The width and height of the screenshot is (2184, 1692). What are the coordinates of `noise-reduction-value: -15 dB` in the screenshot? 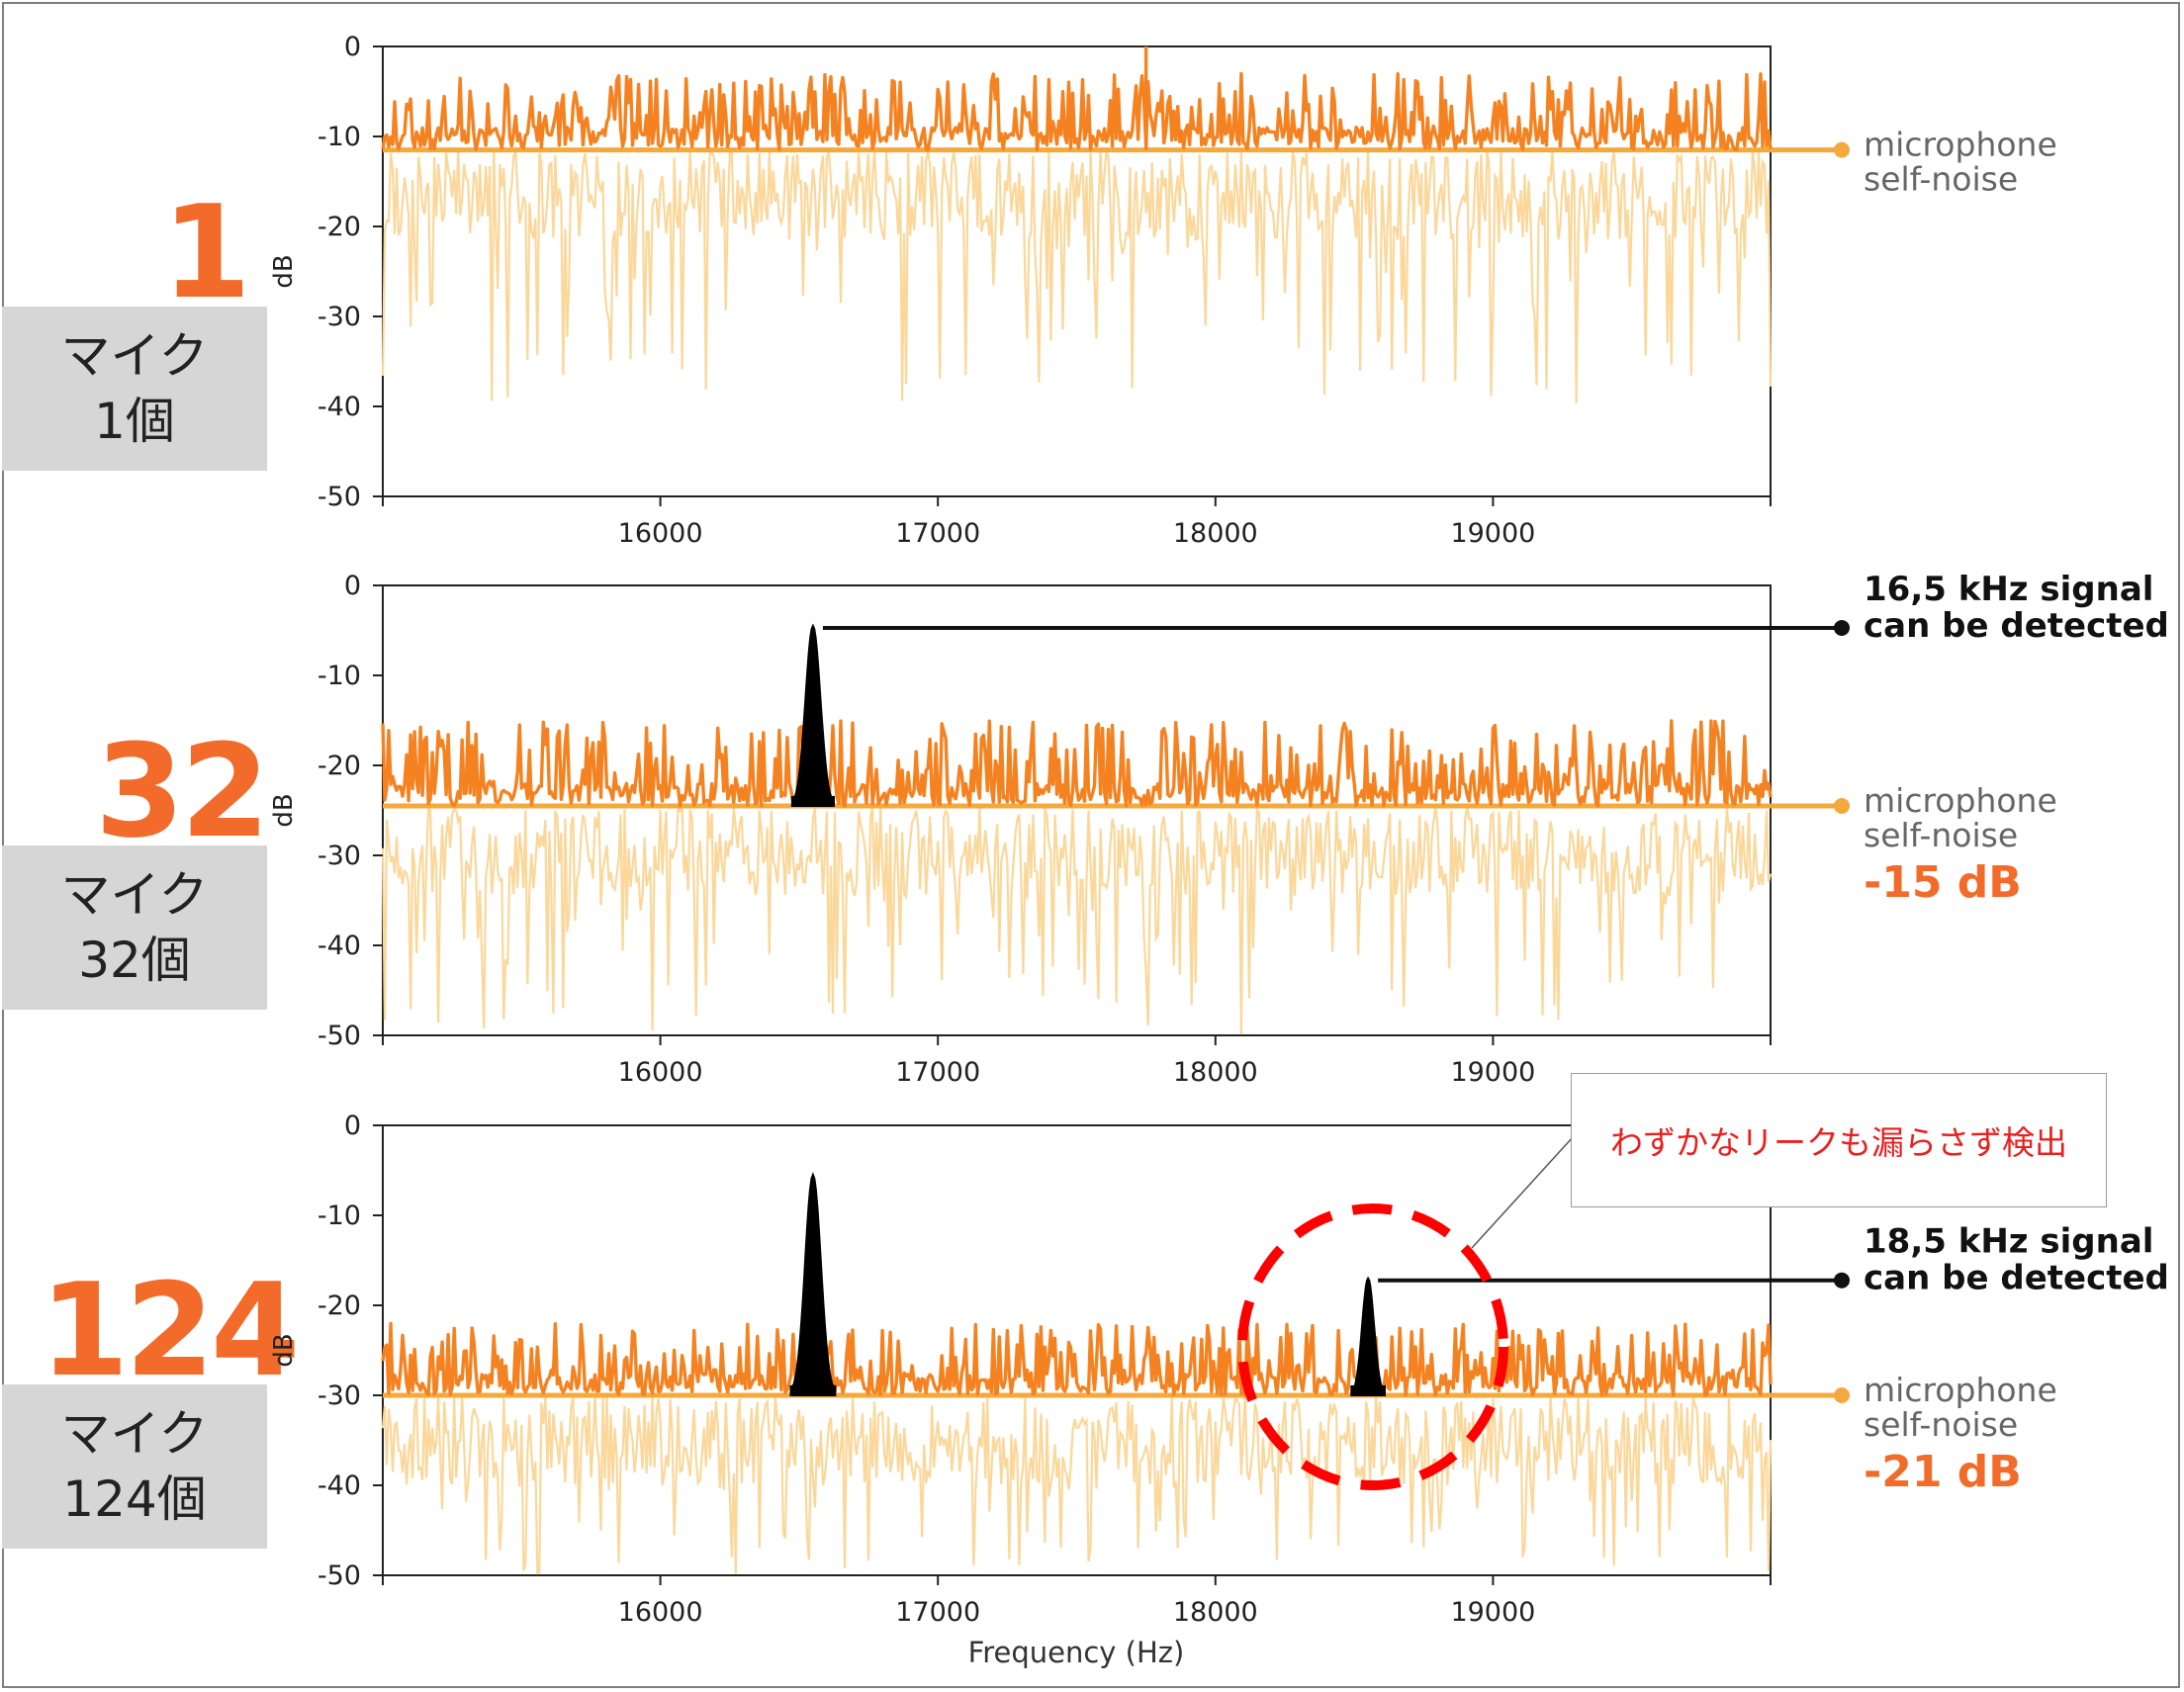 It's located at (1943, 882).